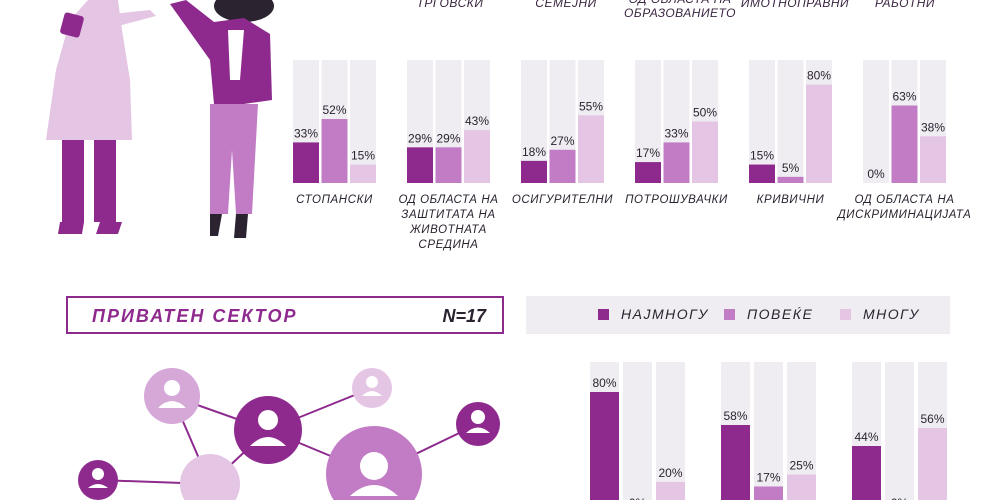 This screenshot has height=500, width=1000. I want to click on data-label: 20%, so click(670, 473).